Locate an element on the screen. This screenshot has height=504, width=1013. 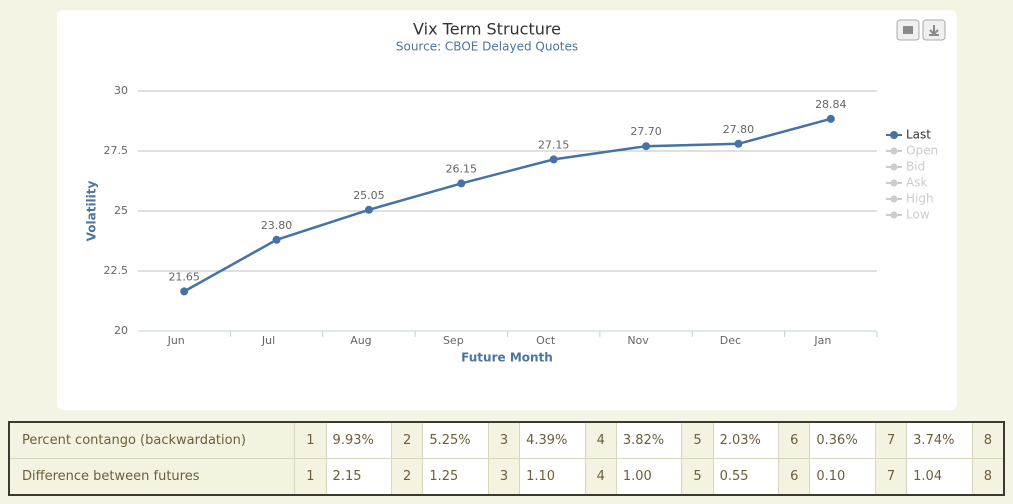
data-label: 25.05 is located at coordinates (369, 195).